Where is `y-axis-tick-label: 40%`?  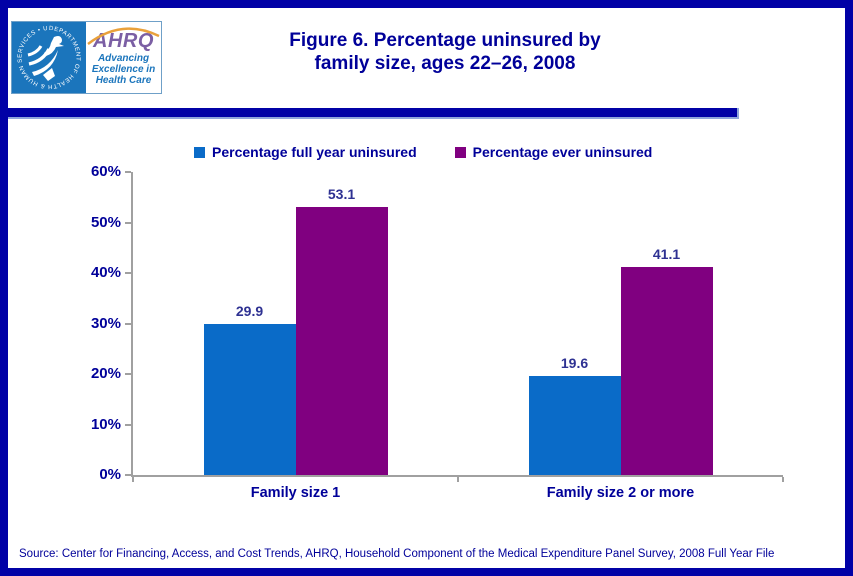
y-axis-tick-label: 40% is located at coordinates (105, 272).